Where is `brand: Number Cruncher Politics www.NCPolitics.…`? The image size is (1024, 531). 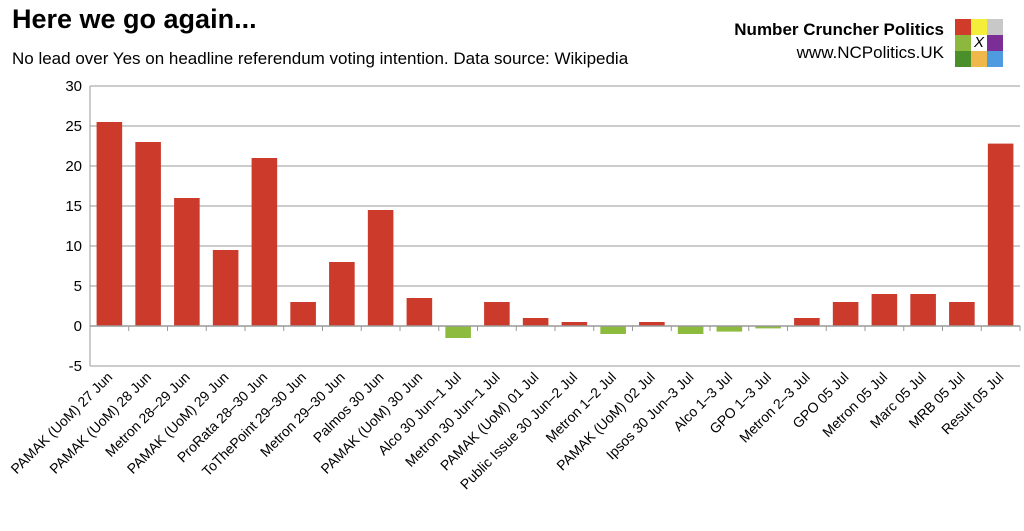 brand: Number Cruncher Politics www.NCPolitics.… is located at coordinates (839, 41).